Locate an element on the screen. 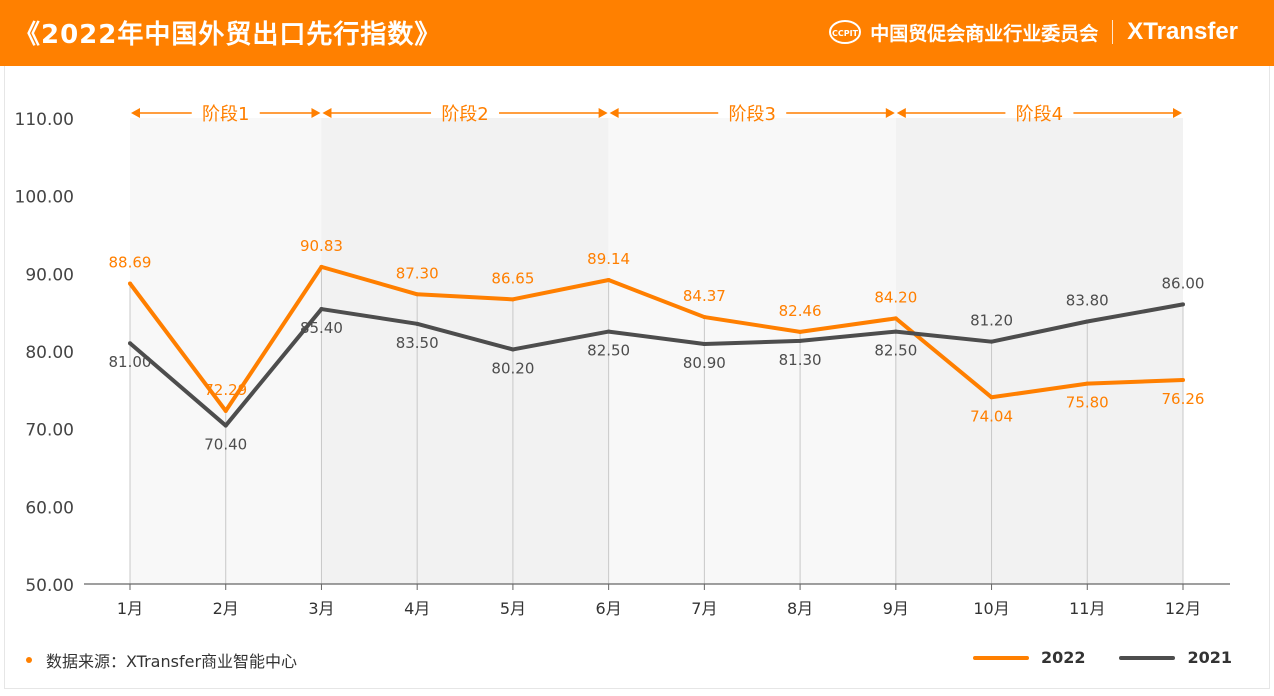 The height and width of the screenshot is (696, 1274). data-source: 数据来源：XTransfer商业智能中心 is located at coordinates (161, 660).